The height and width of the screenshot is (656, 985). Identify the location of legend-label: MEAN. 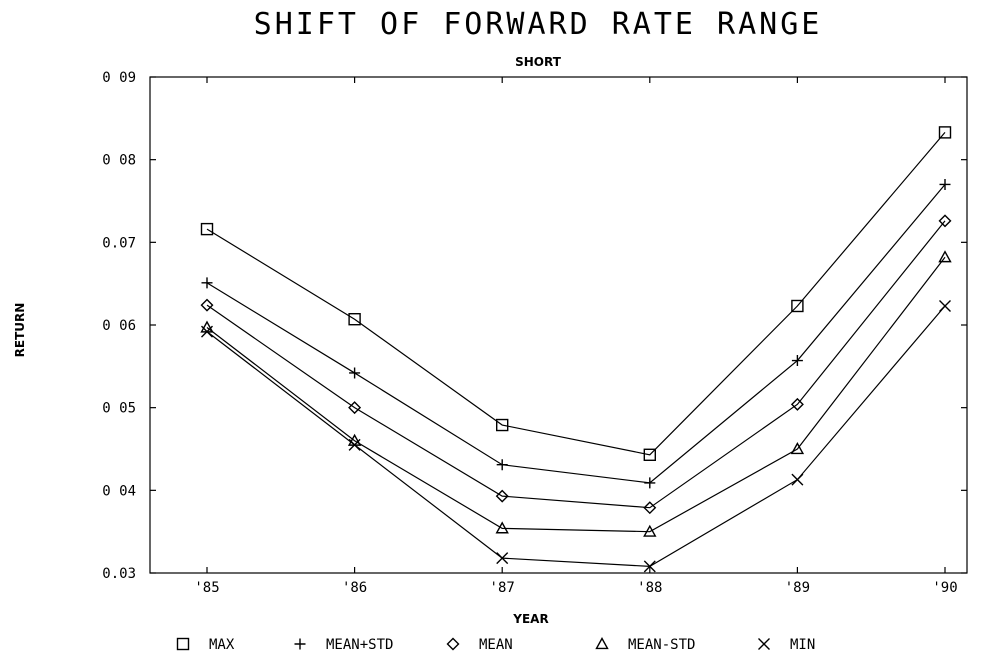
(496, 645).